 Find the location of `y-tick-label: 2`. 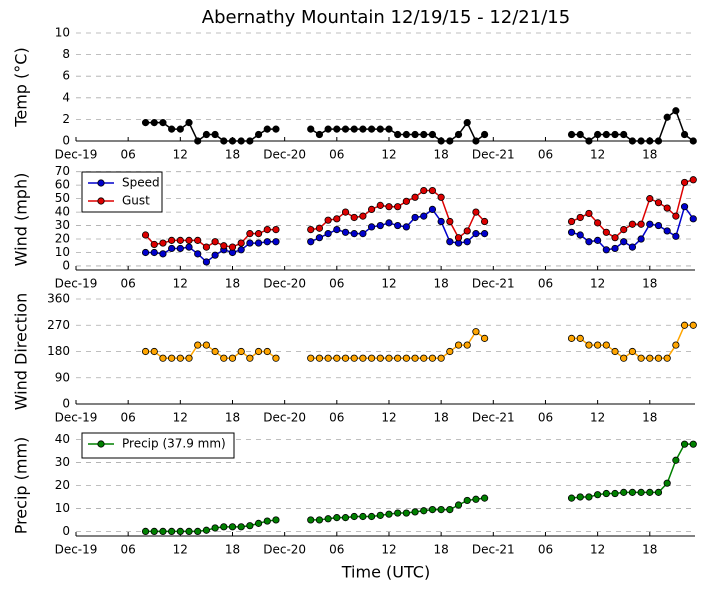

y-tick-label: 2 is located at coordinates (66, 119).